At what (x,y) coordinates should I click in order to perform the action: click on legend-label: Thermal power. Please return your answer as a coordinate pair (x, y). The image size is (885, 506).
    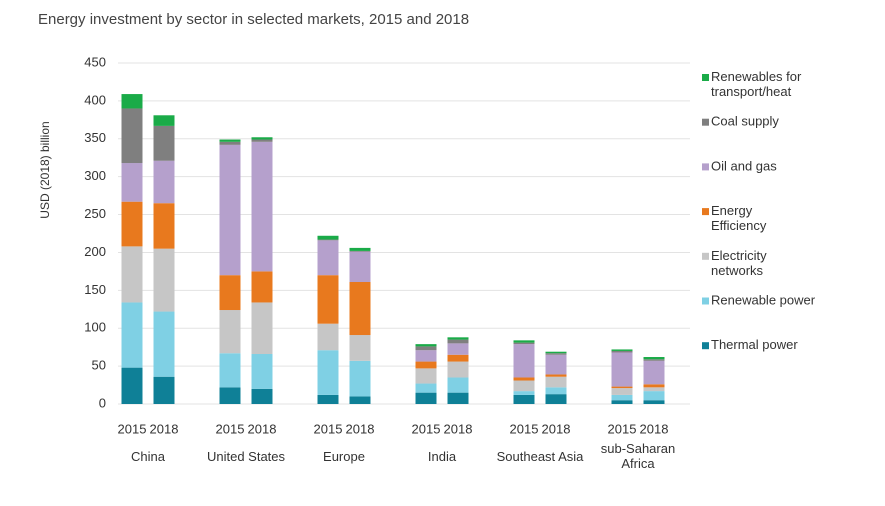
    Looking at the image, I should click on (754, 345).